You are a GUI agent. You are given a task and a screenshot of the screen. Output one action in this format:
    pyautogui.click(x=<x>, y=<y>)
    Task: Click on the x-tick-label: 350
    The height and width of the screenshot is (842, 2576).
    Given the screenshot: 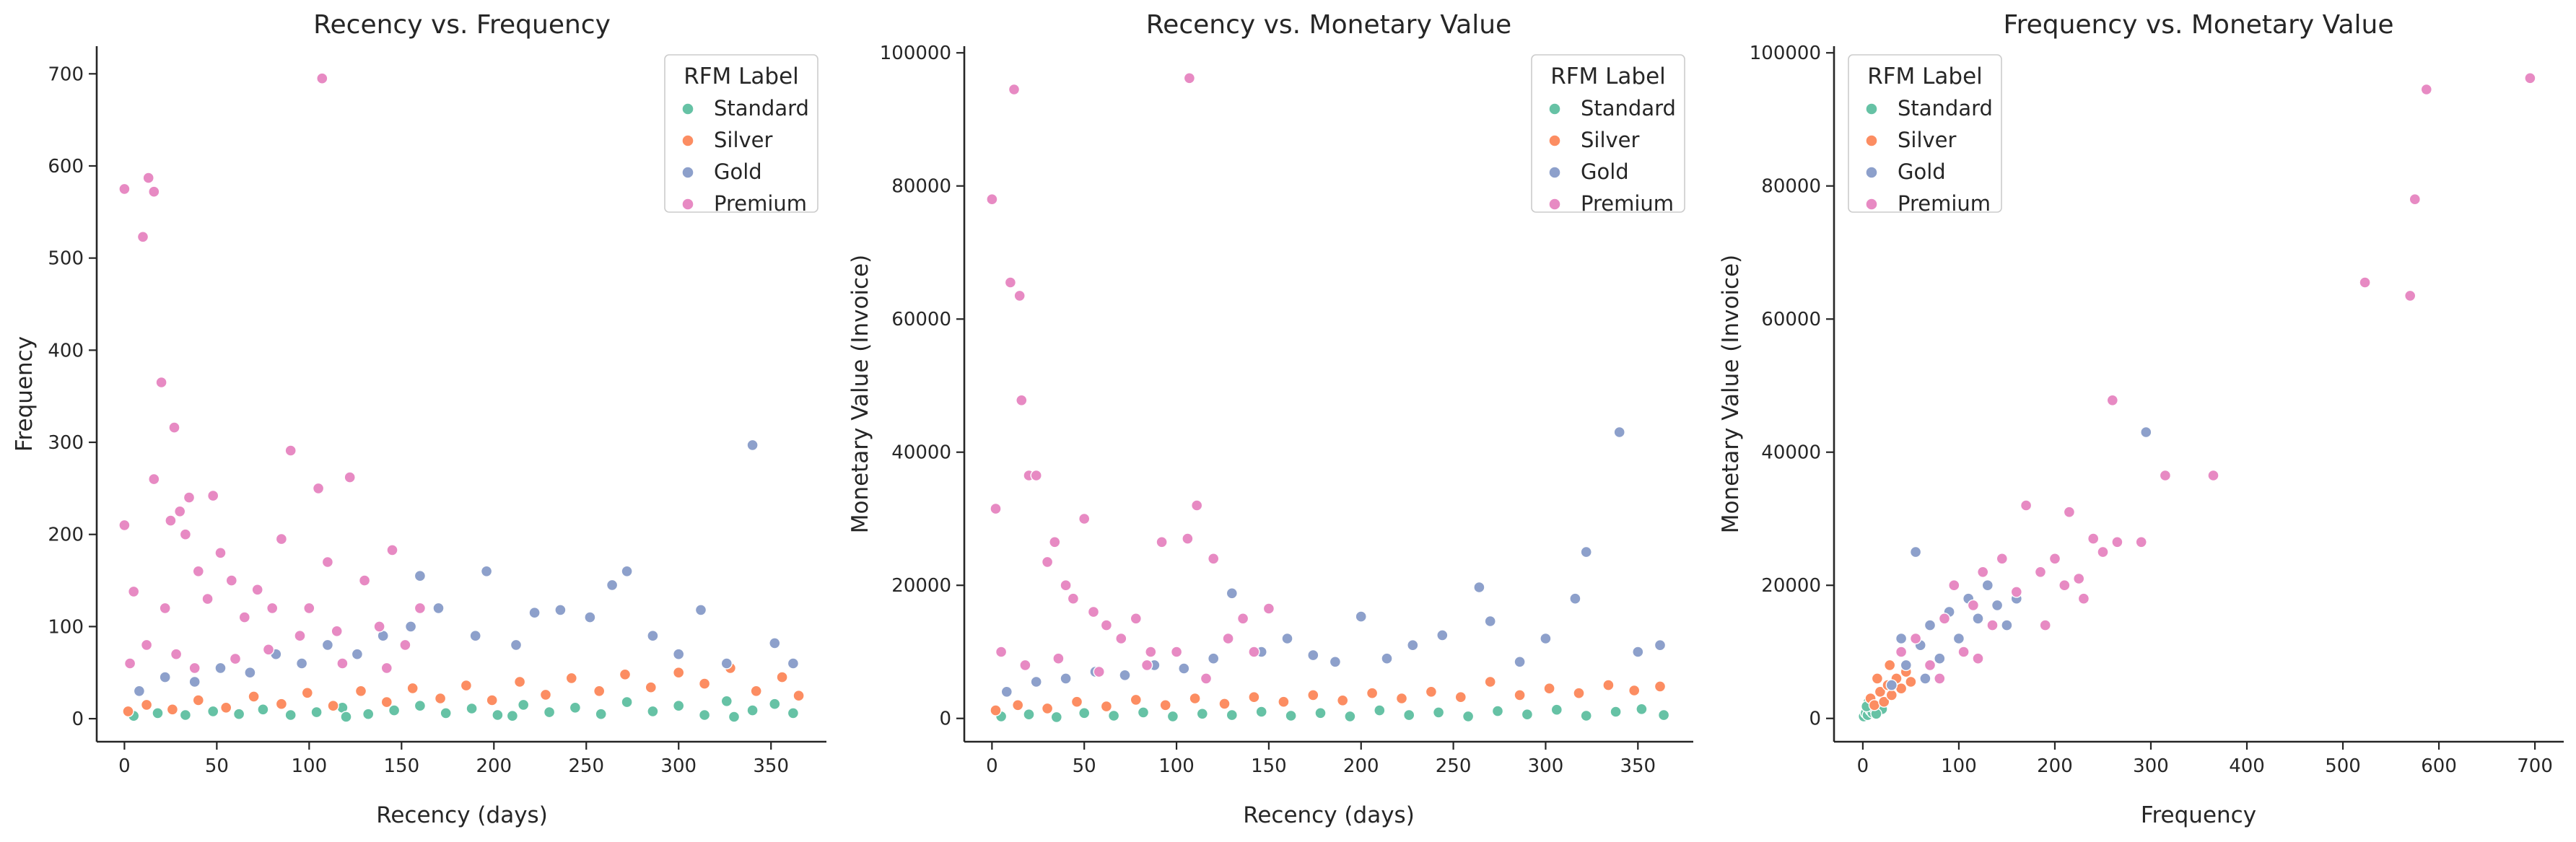 What is the action you would take?
    pyautogui.click(x=771, y=766)
    